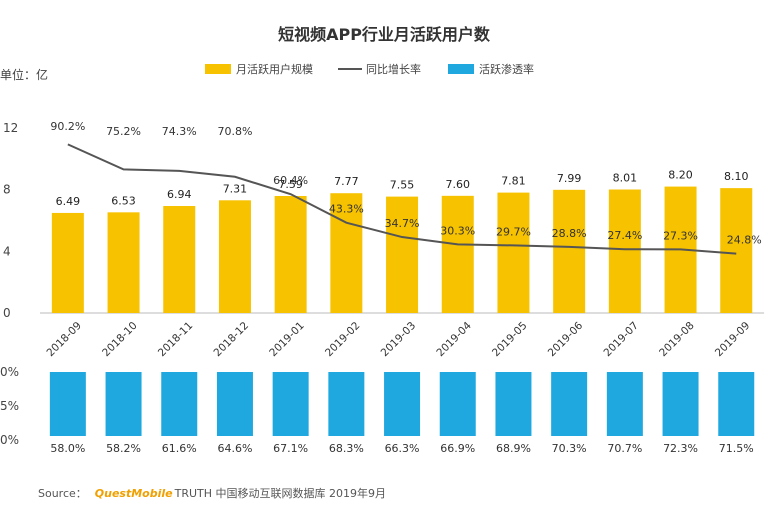  Describe the element at coordinates (621, 340) in the screenshot. I see `x-tick-label: 2019-07` at that location.